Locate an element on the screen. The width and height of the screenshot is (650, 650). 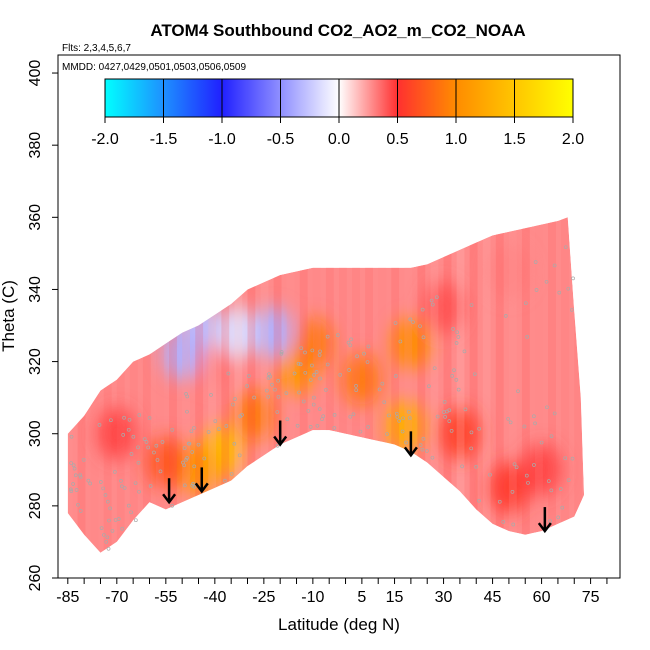
y-tick-label: 300 is located at coordinates (35, 433).